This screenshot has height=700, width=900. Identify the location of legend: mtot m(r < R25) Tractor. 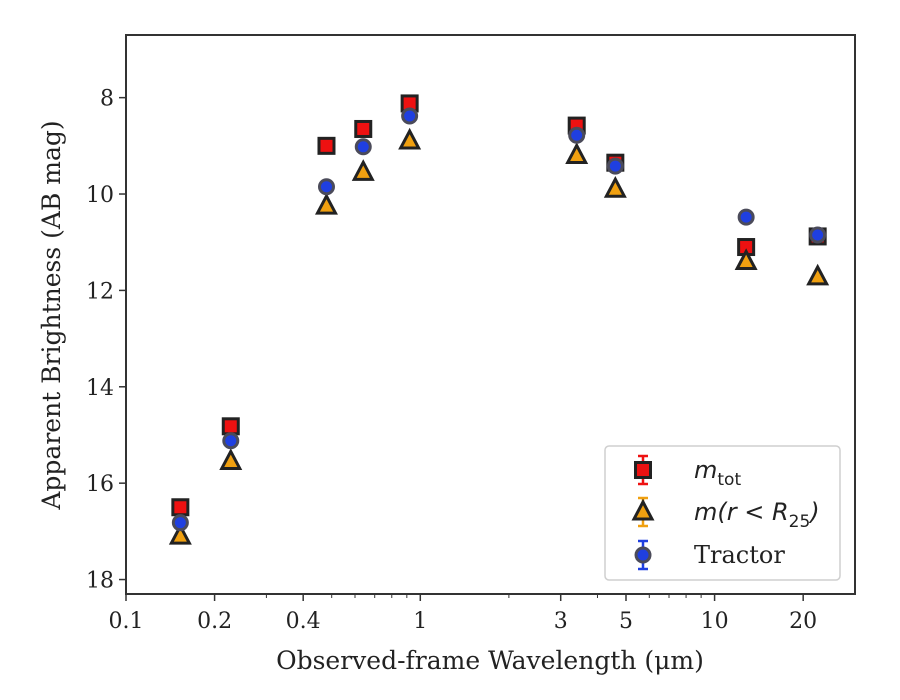
(722, 513).